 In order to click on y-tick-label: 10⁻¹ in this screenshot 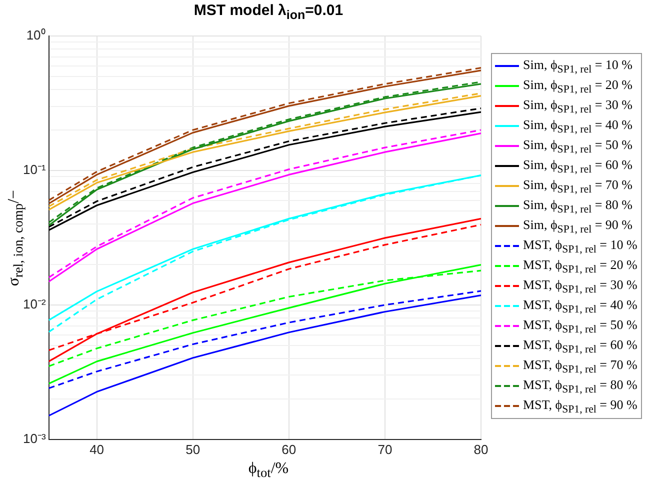, I will do `click(34, 170)`.